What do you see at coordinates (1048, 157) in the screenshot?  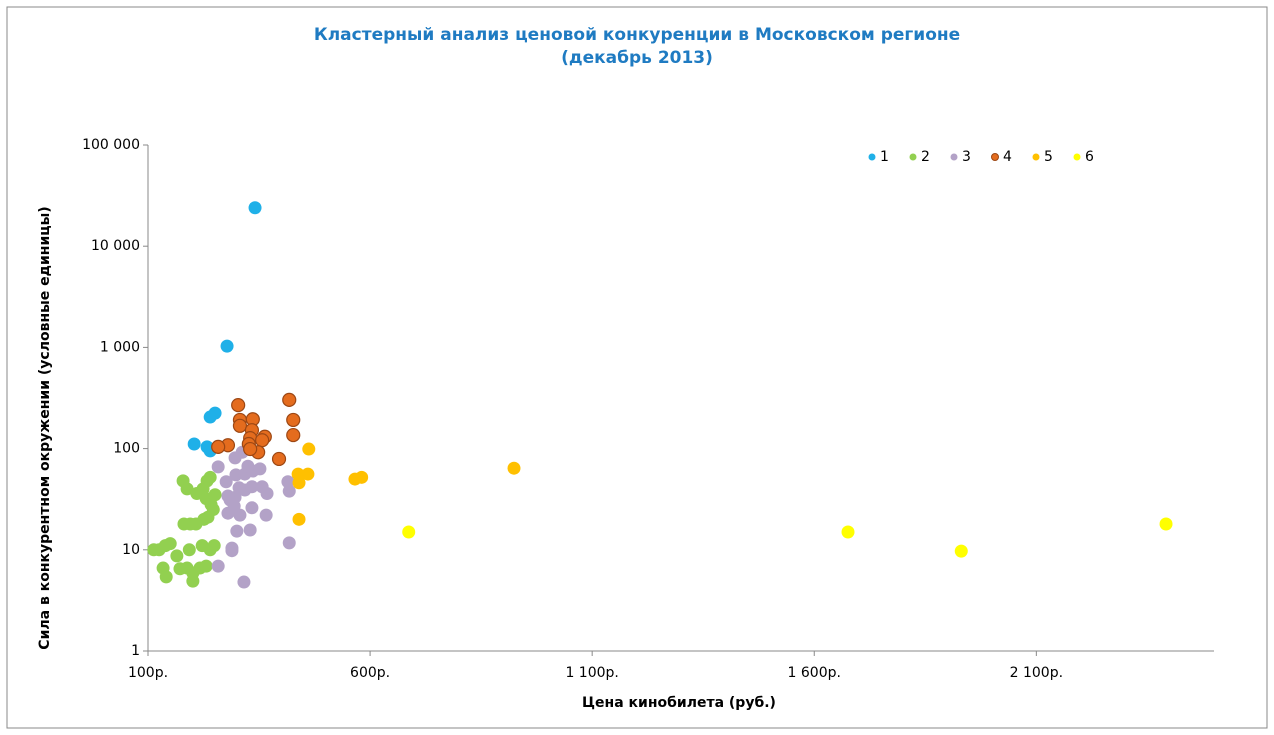 I see `legend-label: 5` at bounding box center [1048, 157].